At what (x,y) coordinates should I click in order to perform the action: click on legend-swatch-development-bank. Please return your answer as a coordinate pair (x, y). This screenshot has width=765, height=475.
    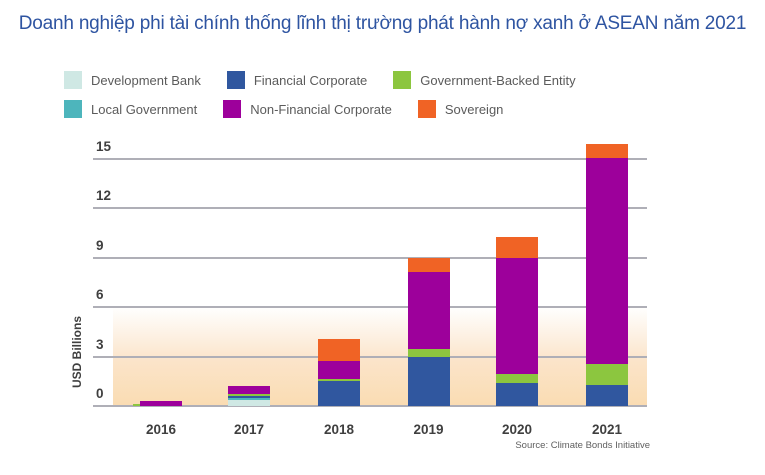
    Looking at the image, I should click on (73, 80).